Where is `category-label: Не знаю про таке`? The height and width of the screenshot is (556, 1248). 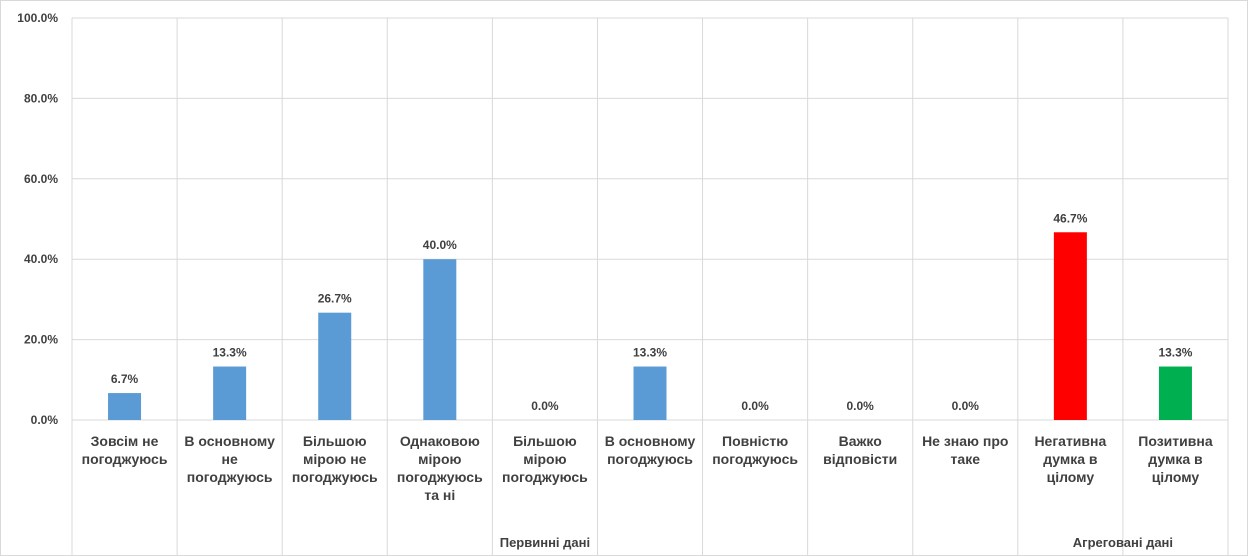 category-label: Не знаю про таке is located at coordinates (965, 450).